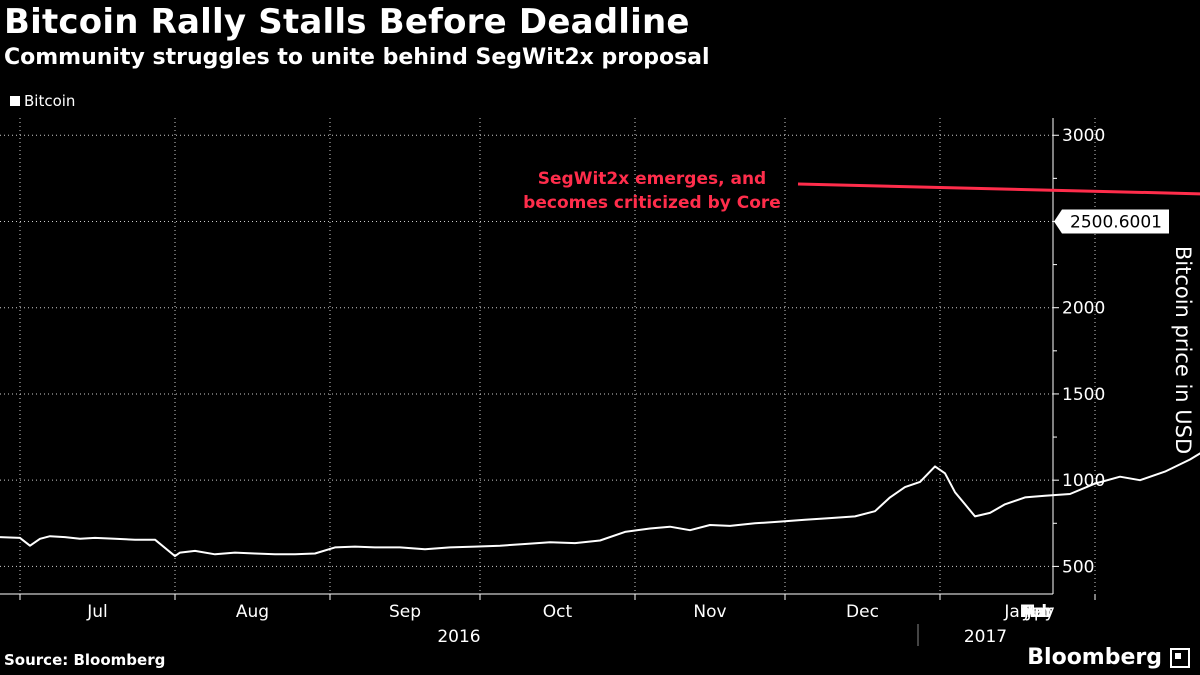 This screenshot has width=1200, height=675. I want to click on x-tick-label: May, so click(1036, 612).